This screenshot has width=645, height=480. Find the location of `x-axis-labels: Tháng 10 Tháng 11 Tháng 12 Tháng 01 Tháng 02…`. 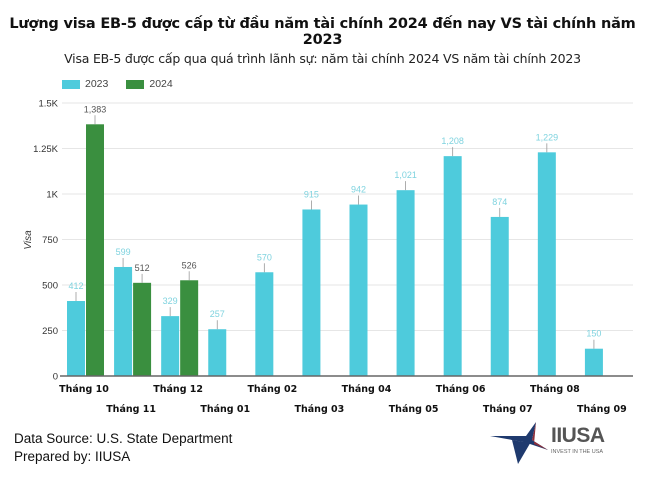

x-axis-labels: Tháng 10 Tháng 11 Tháng 12 Tháng 01 Tháng 02… is located at coordinates (343, 399).